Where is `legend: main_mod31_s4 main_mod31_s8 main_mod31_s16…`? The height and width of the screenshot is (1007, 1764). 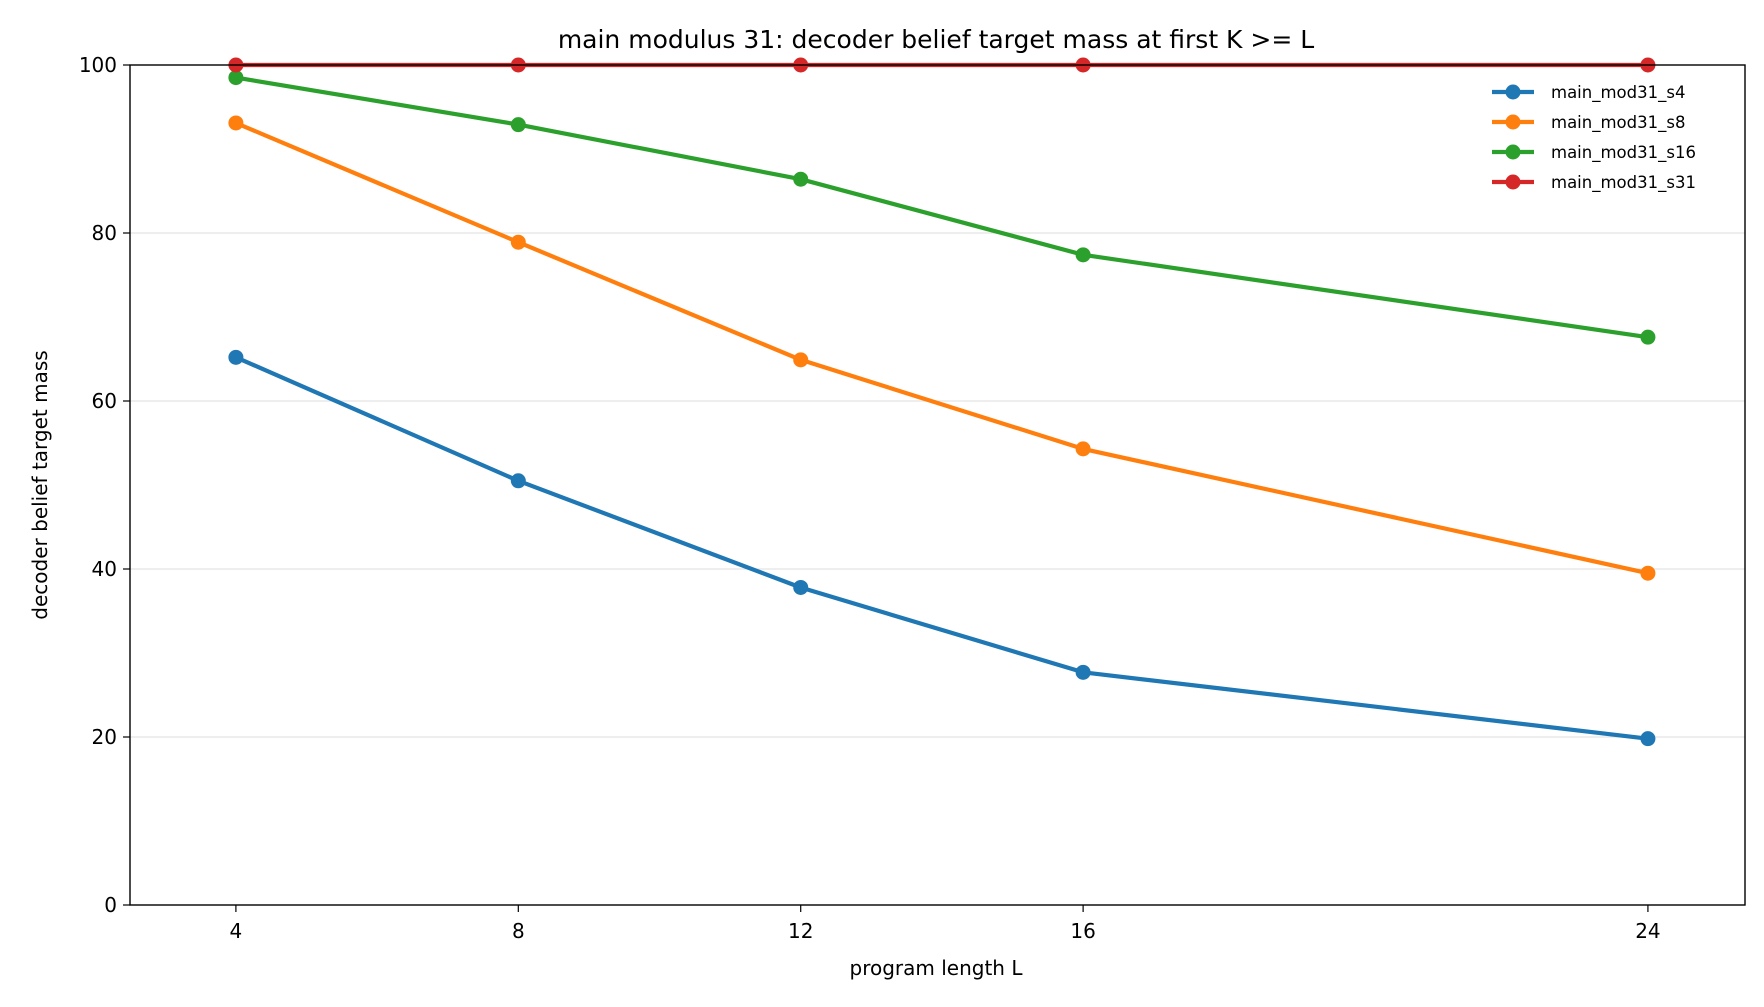 legend: main_mod31_s4 main_mod31_s8 main_mod31_s16… is located at coordinates (1594, 138).